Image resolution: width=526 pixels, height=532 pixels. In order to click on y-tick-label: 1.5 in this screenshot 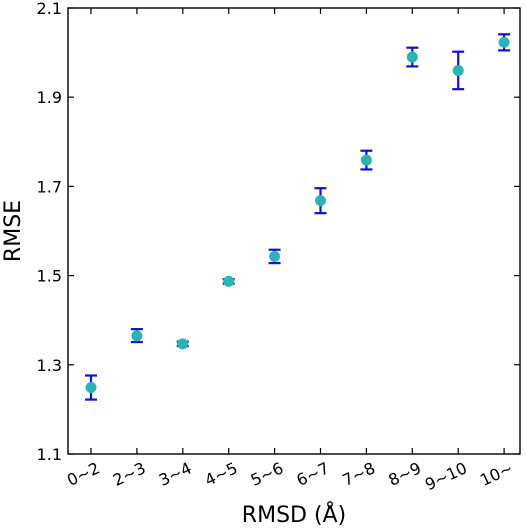, I will do `click(49, 276)`.